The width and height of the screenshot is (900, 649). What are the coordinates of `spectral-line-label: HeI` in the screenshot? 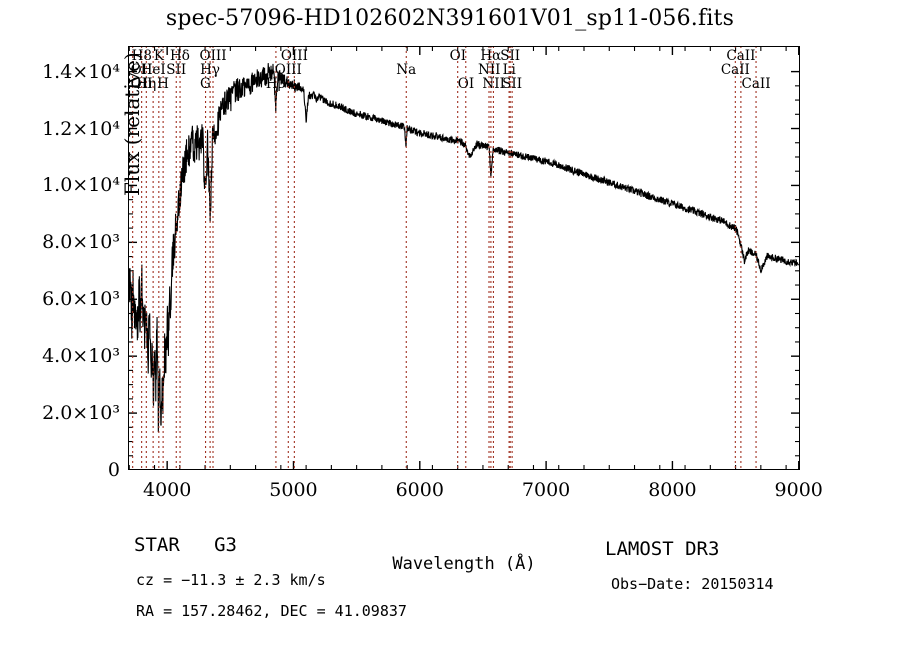 It's located at (153, 70).